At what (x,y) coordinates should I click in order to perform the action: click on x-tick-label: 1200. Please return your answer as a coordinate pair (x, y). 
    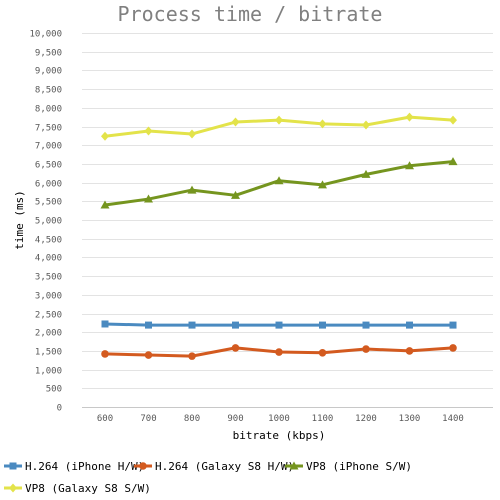
    Looking at the image, I should click on (366, 419).